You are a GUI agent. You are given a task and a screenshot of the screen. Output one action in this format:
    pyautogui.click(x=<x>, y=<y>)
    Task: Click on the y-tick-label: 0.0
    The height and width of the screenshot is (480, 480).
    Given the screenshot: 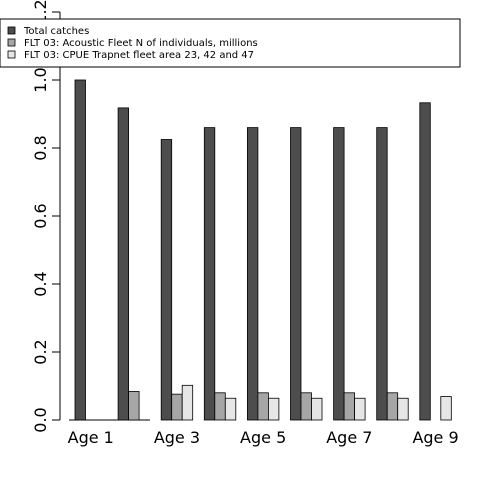 What is the action you would take?
    pyautogui.click(x=40, y=419)
    